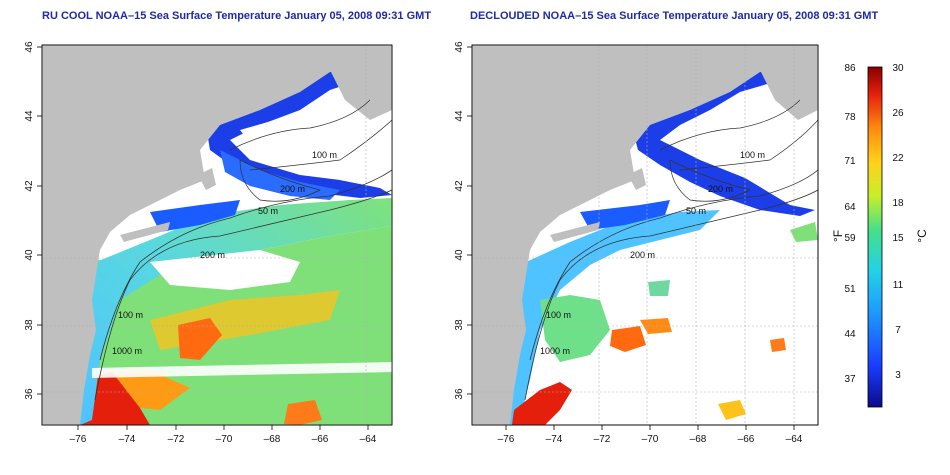 This screenshot has height=475, width=950. Describe the element at coordinates (898, 113) in the screenshot. I see `celsius-tick: 26` at that location.